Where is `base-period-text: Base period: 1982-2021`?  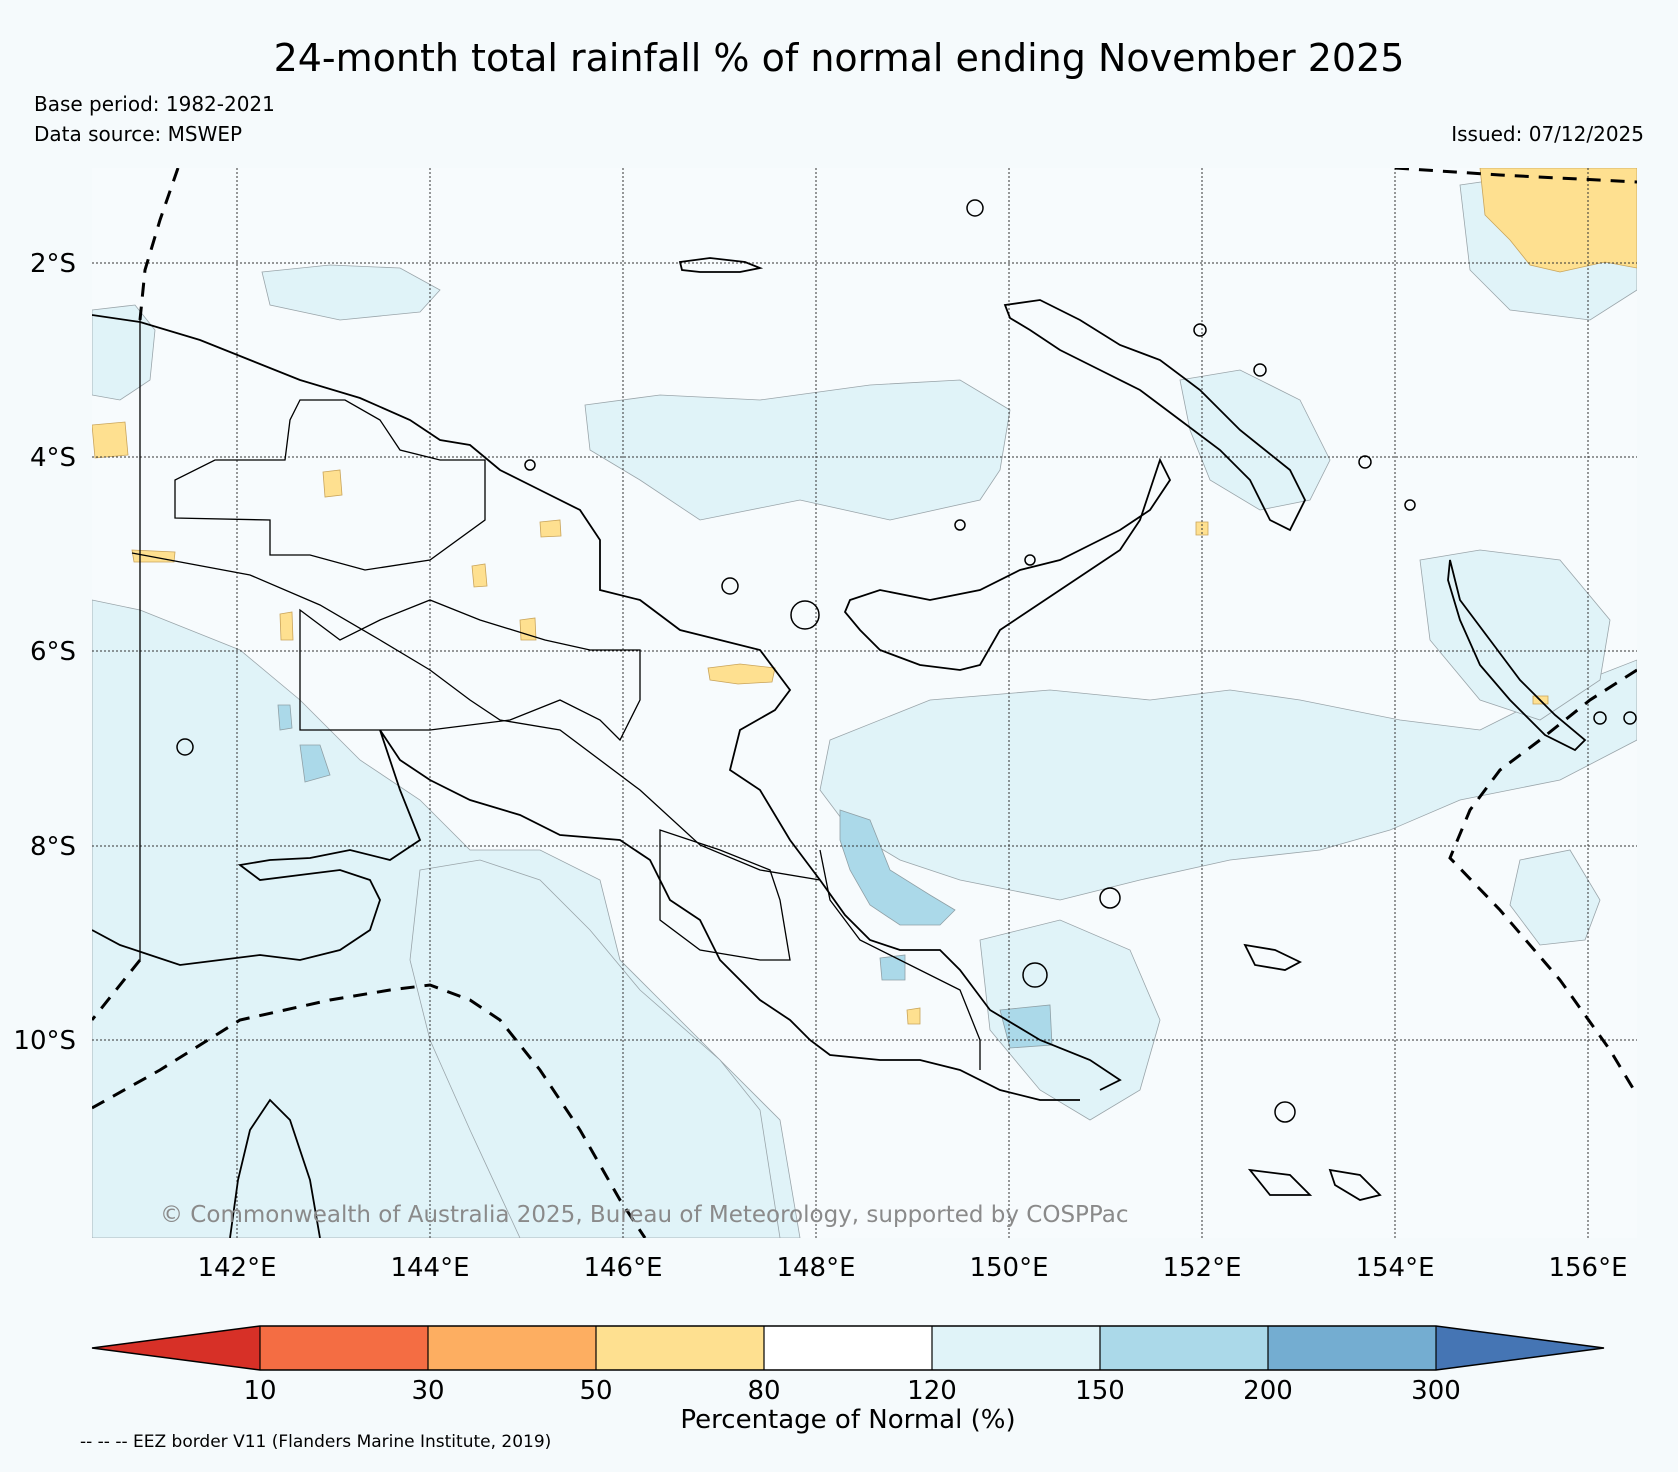 base-period-text: Base period: 1982-2021 is located at coordinates (154, 104).